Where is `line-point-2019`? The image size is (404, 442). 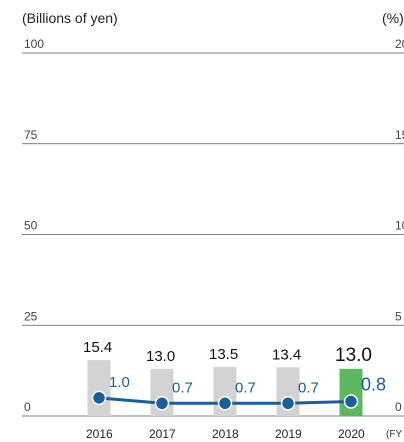
line-point-2019 is located at coordinates (288, 403).